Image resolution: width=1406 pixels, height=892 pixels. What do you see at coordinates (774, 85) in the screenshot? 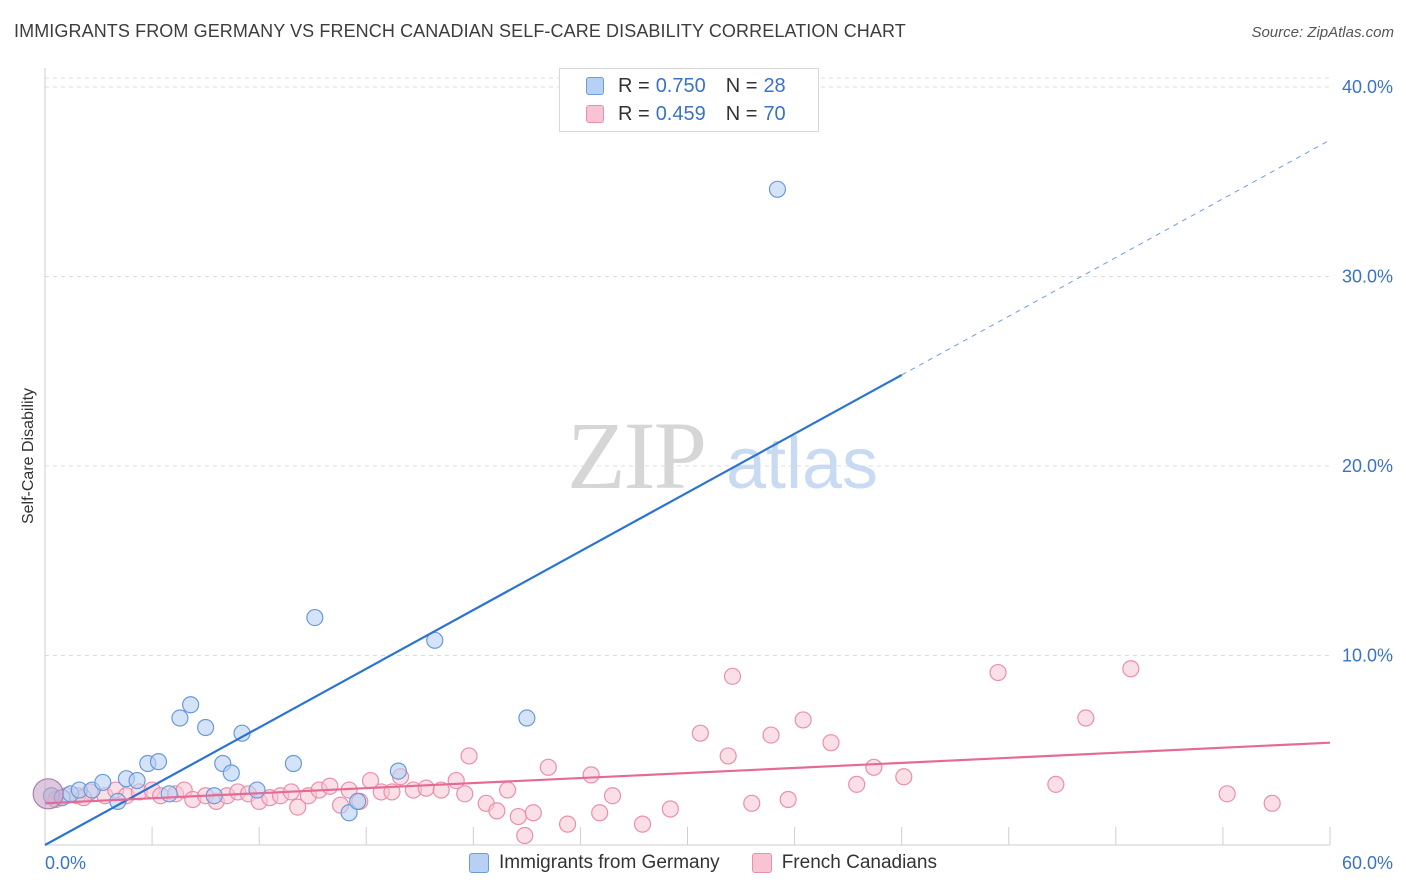
I see `legend-n-value: 28` at bounding box center [774, 85].